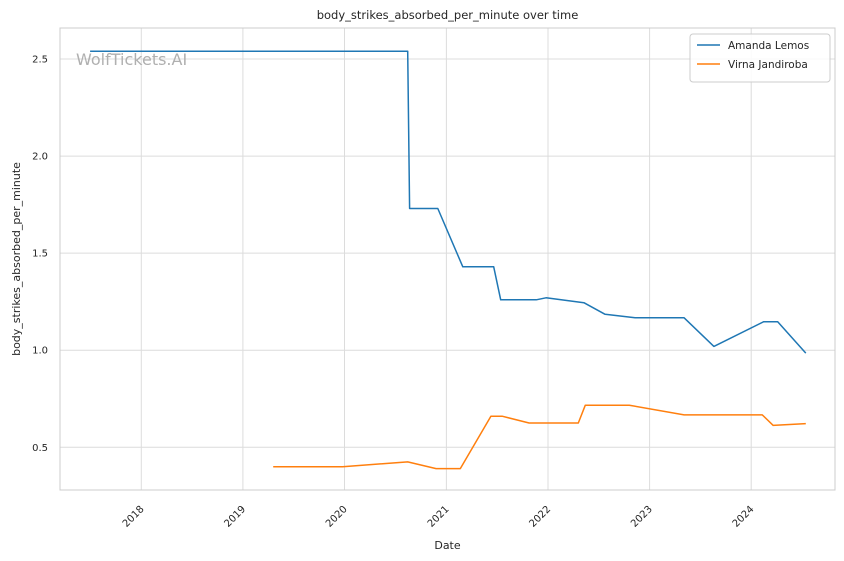  Describe the element at coordinates (40, 60) in the screenshot. I see `y-tick-label: 2.5` at that location.